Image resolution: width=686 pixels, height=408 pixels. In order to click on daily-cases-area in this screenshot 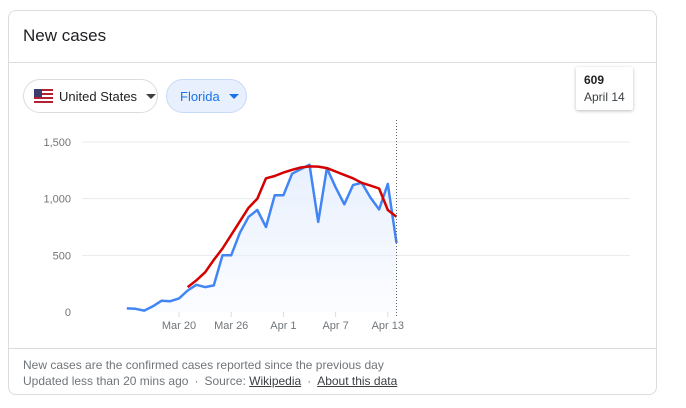, I will do `click(261, 238)`.